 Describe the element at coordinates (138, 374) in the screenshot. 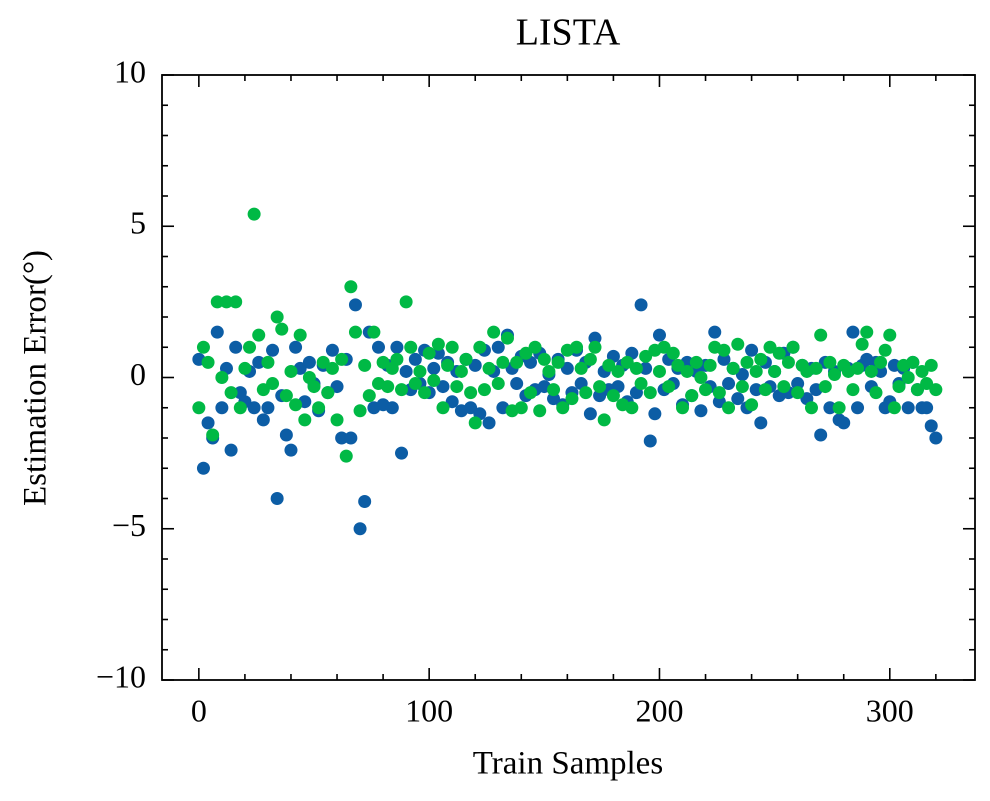

I see `y-tick-label: 0` at that location.